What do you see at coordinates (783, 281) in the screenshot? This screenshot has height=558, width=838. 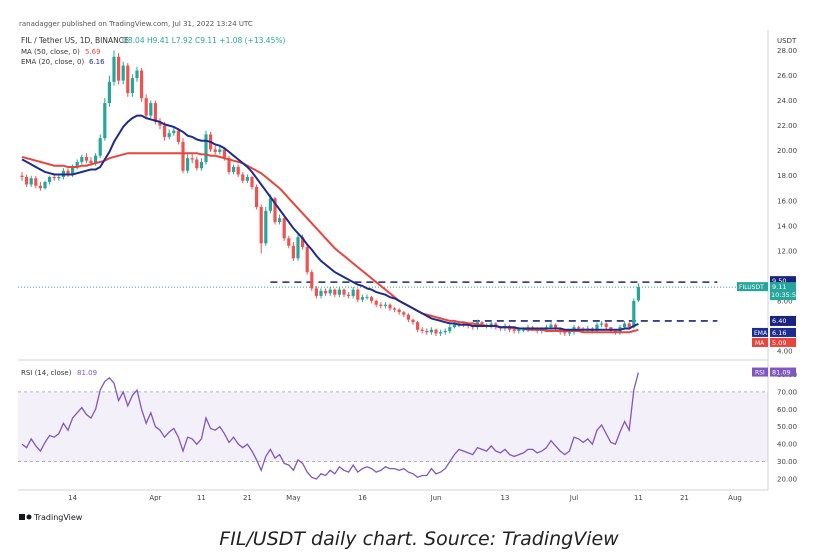 I see `badge-level-high-box` at bounding box center [783, 281].